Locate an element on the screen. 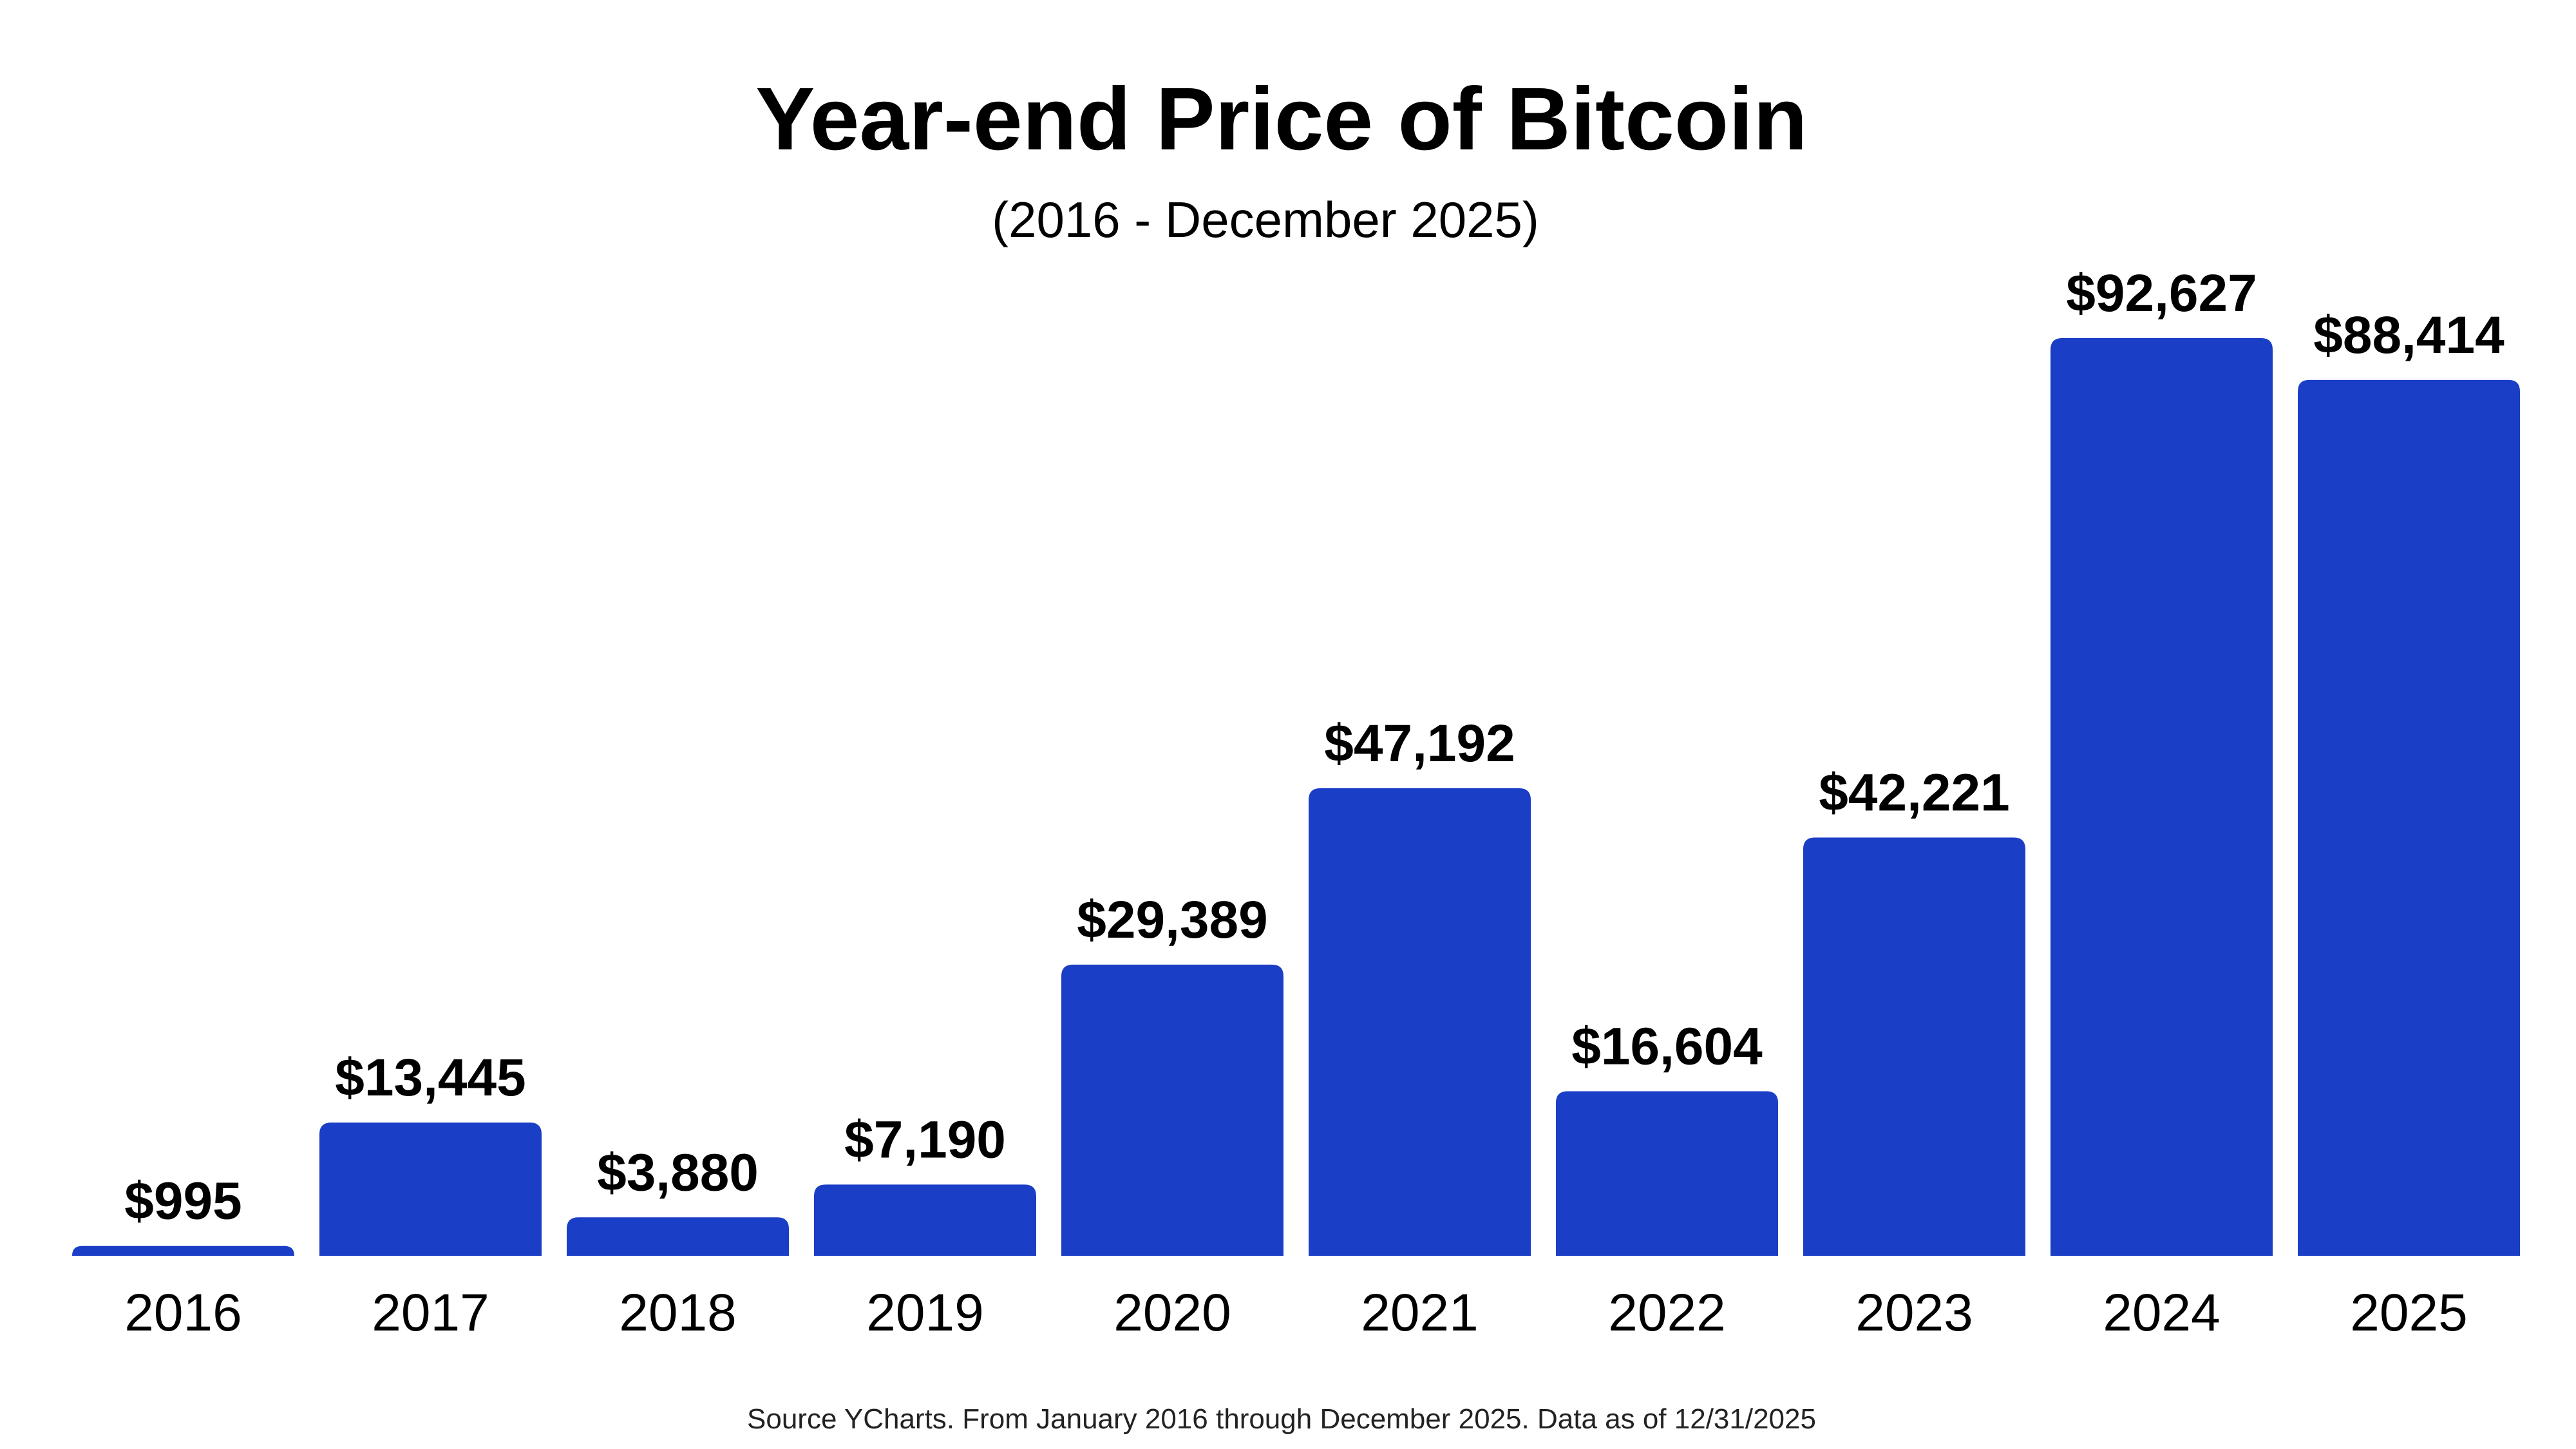  value-label-2020: $29,389 is located at coordinates (1172, 920).